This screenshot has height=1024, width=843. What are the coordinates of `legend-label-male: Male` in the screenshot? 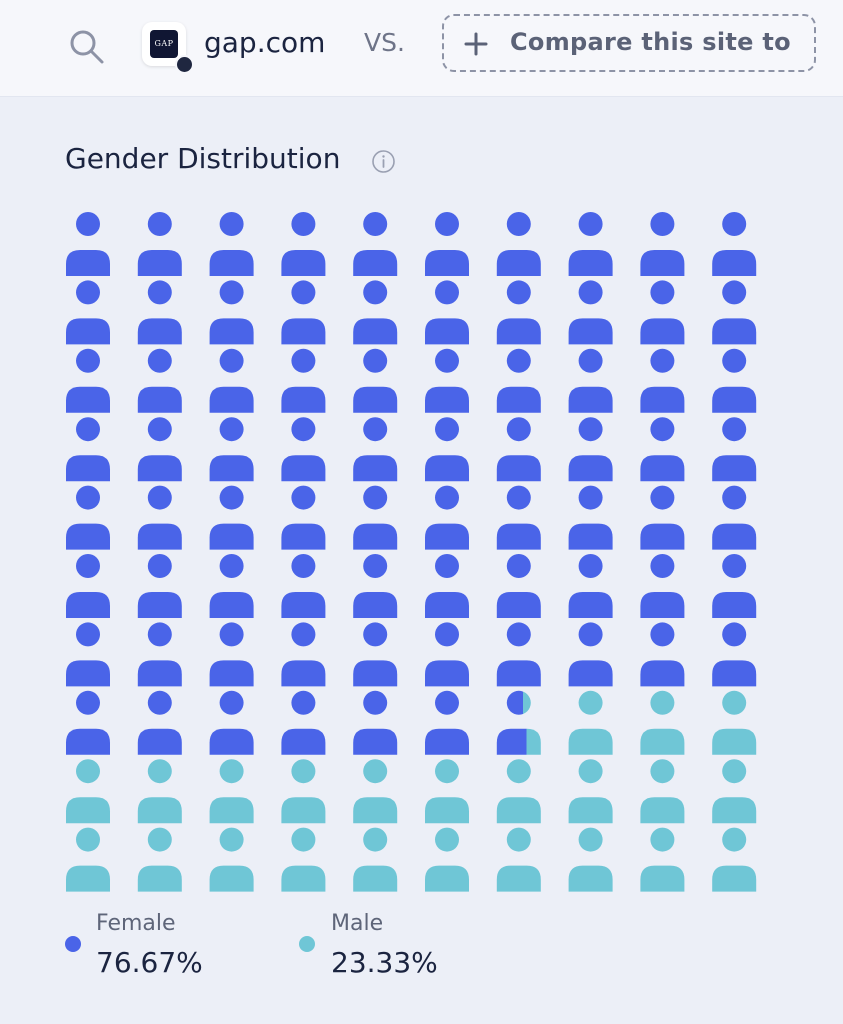 It's located at (357, 923).